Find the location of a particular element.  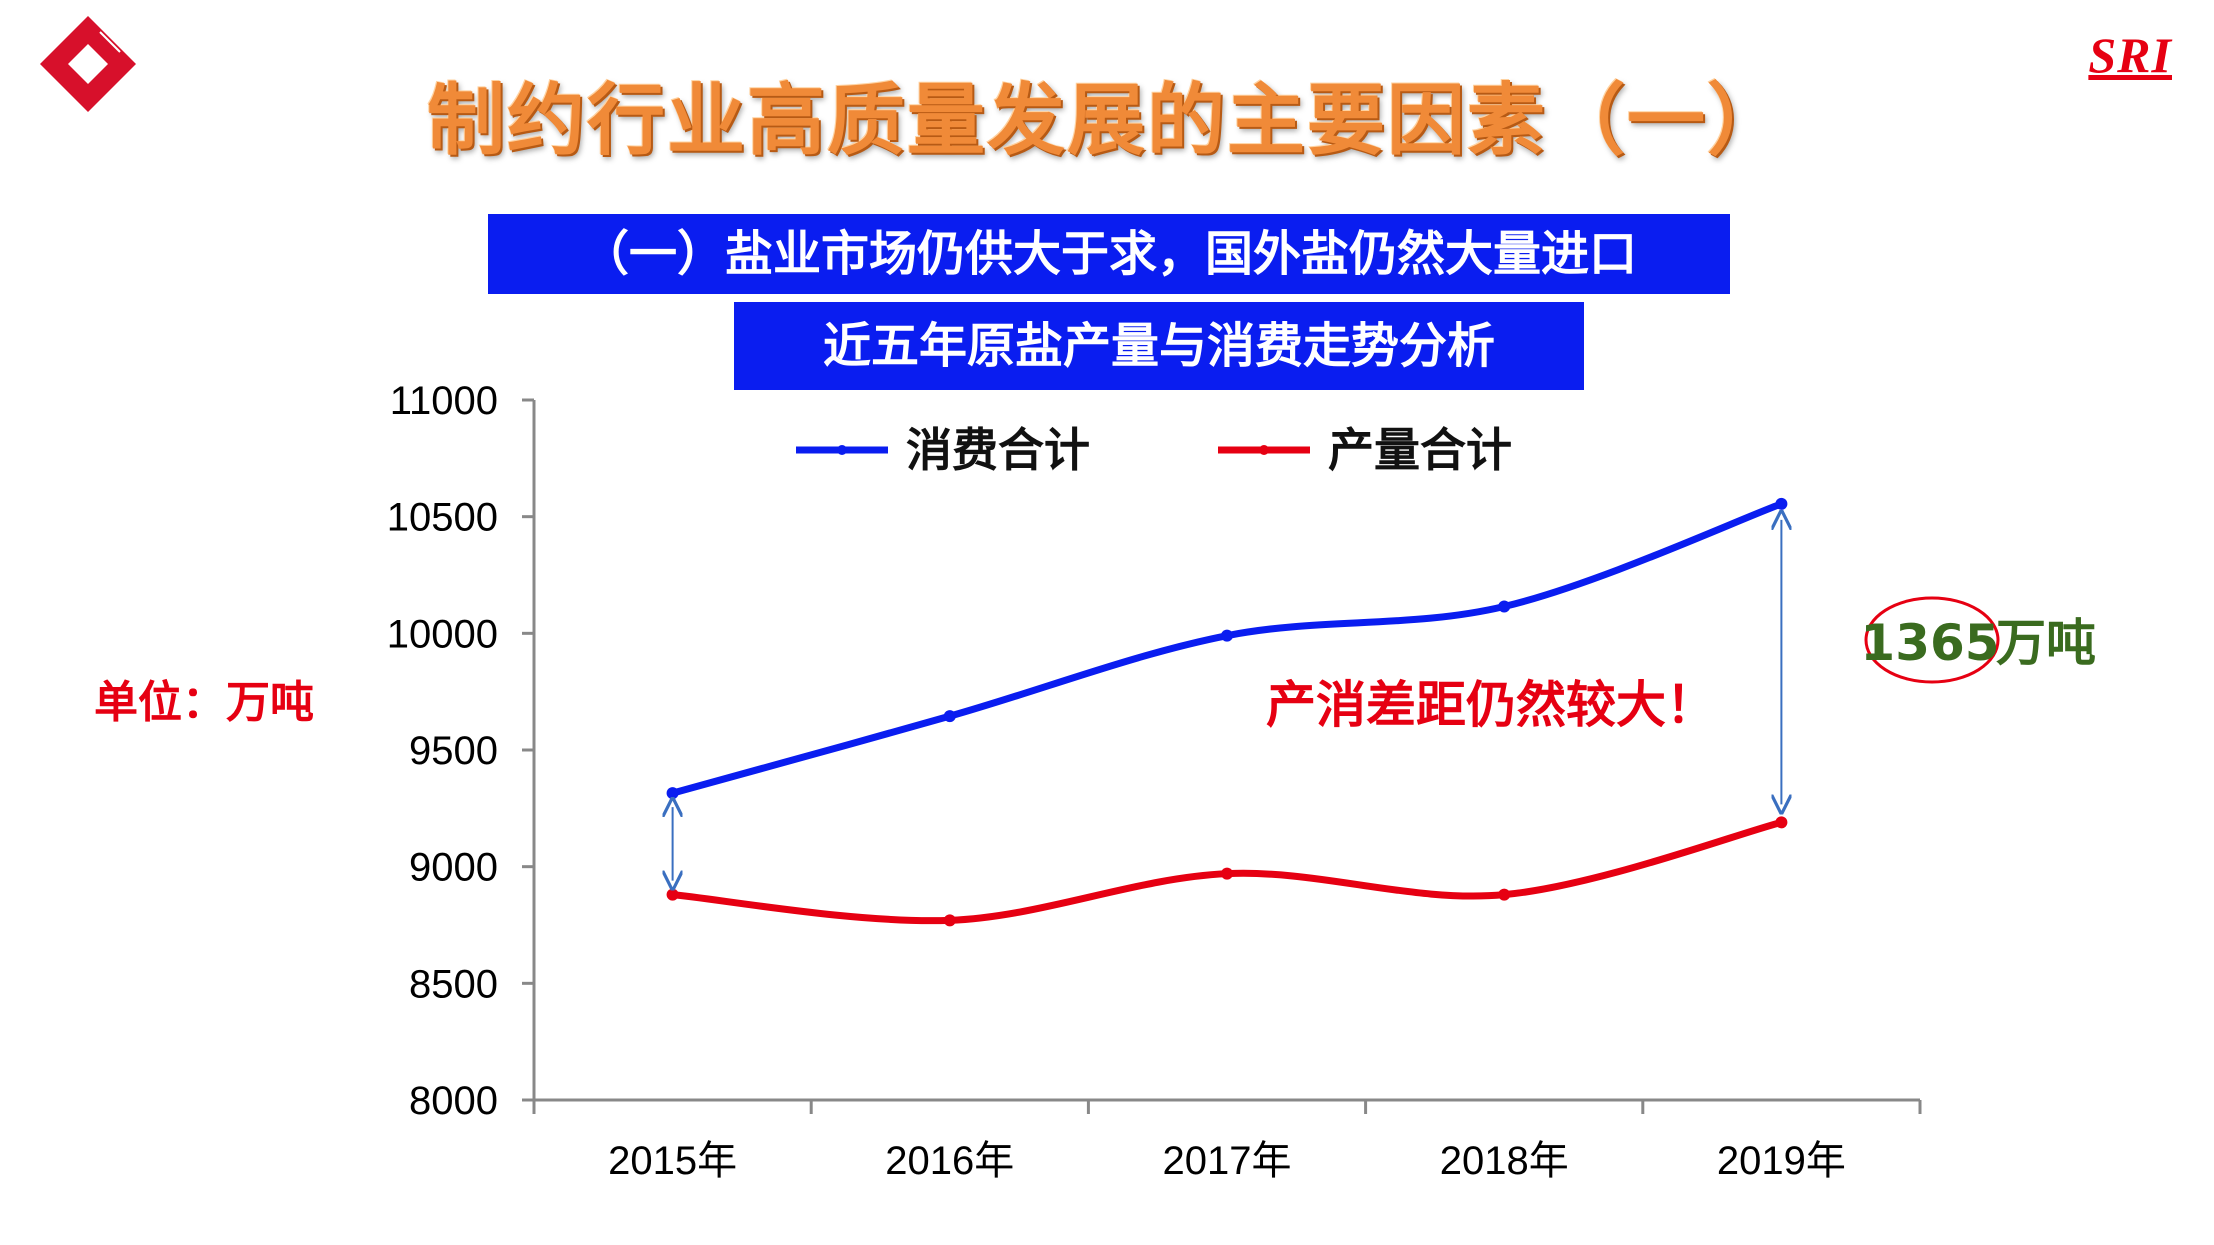

y-tick-label: 8500 is located at coordinates (453, 984).